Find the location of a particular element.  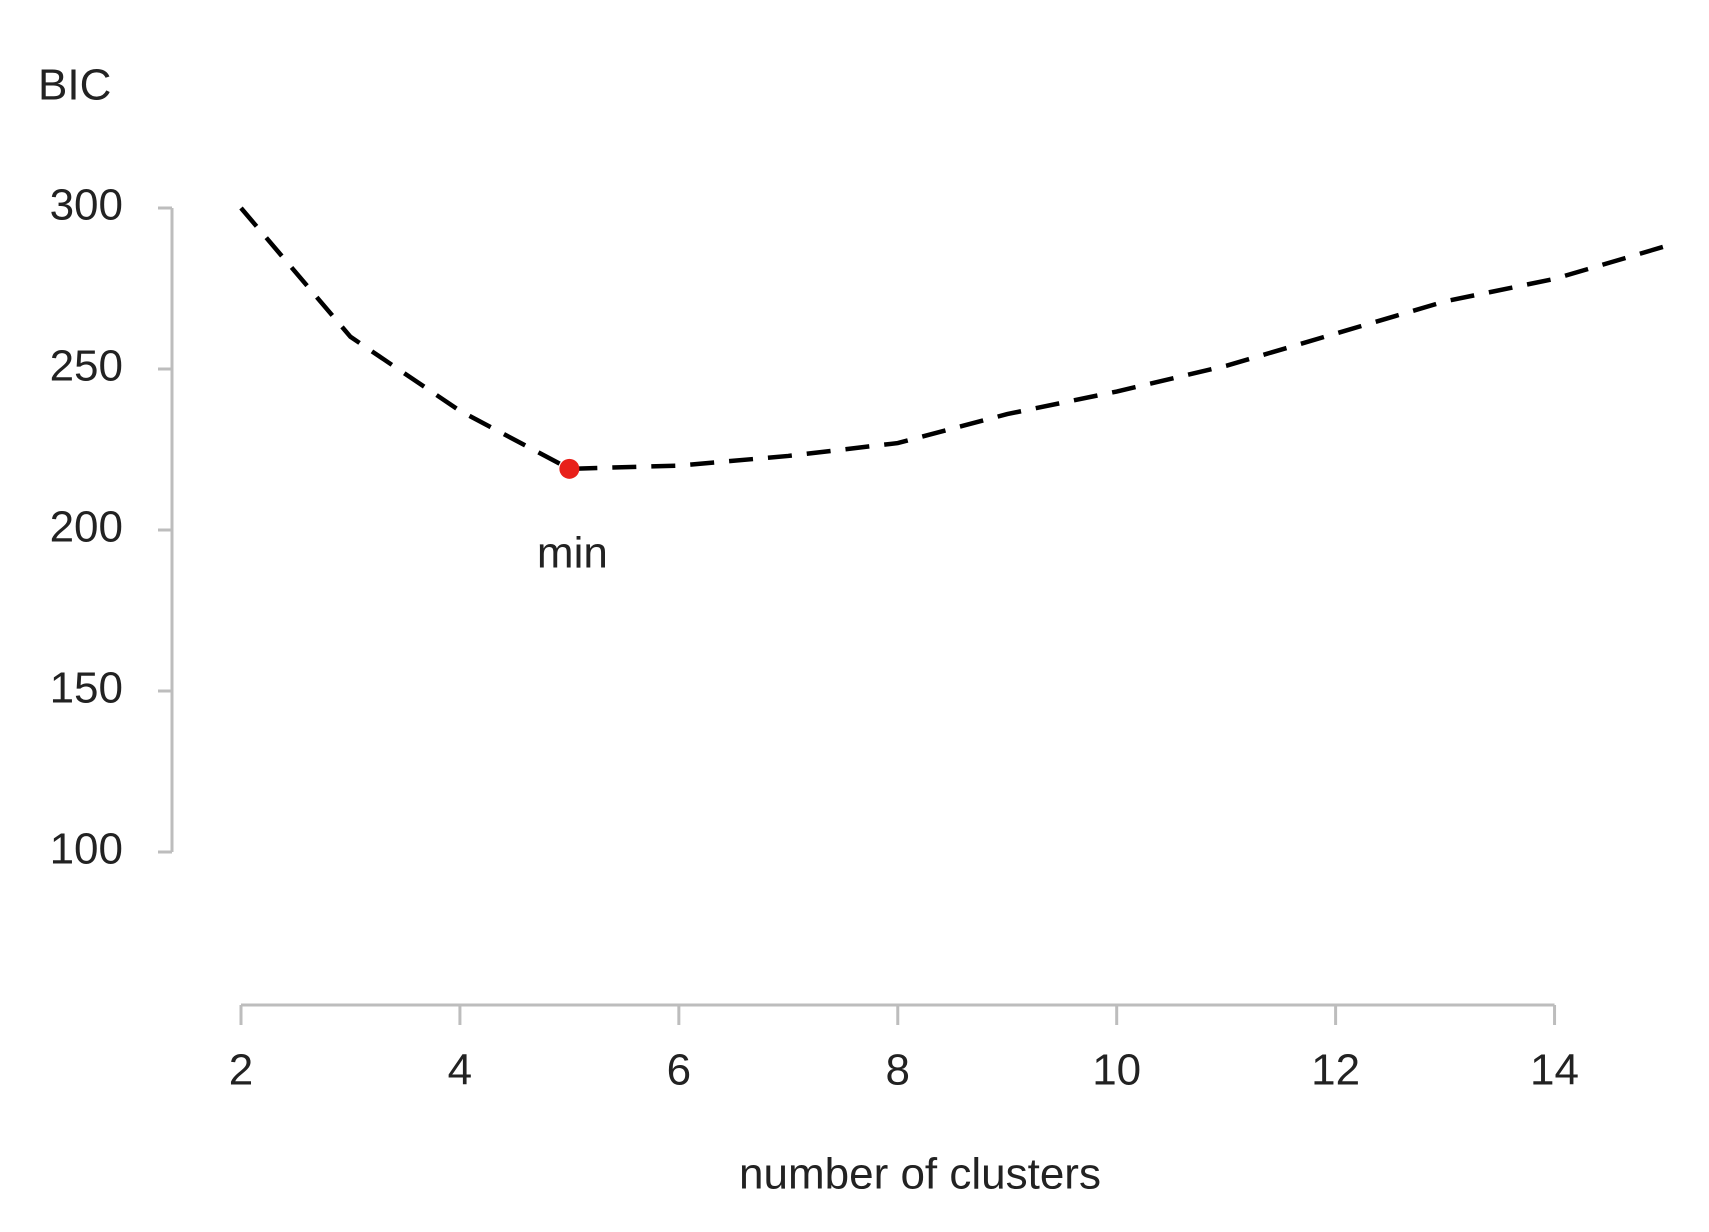

y-tick-label: 300 is located at coordinates (86, 205).